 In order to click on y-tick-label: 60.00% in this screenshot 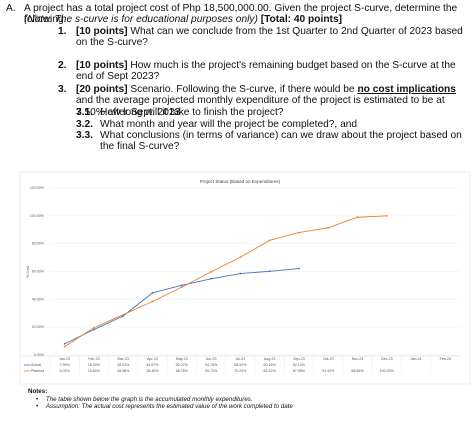, I will do `click(38, 271)`.